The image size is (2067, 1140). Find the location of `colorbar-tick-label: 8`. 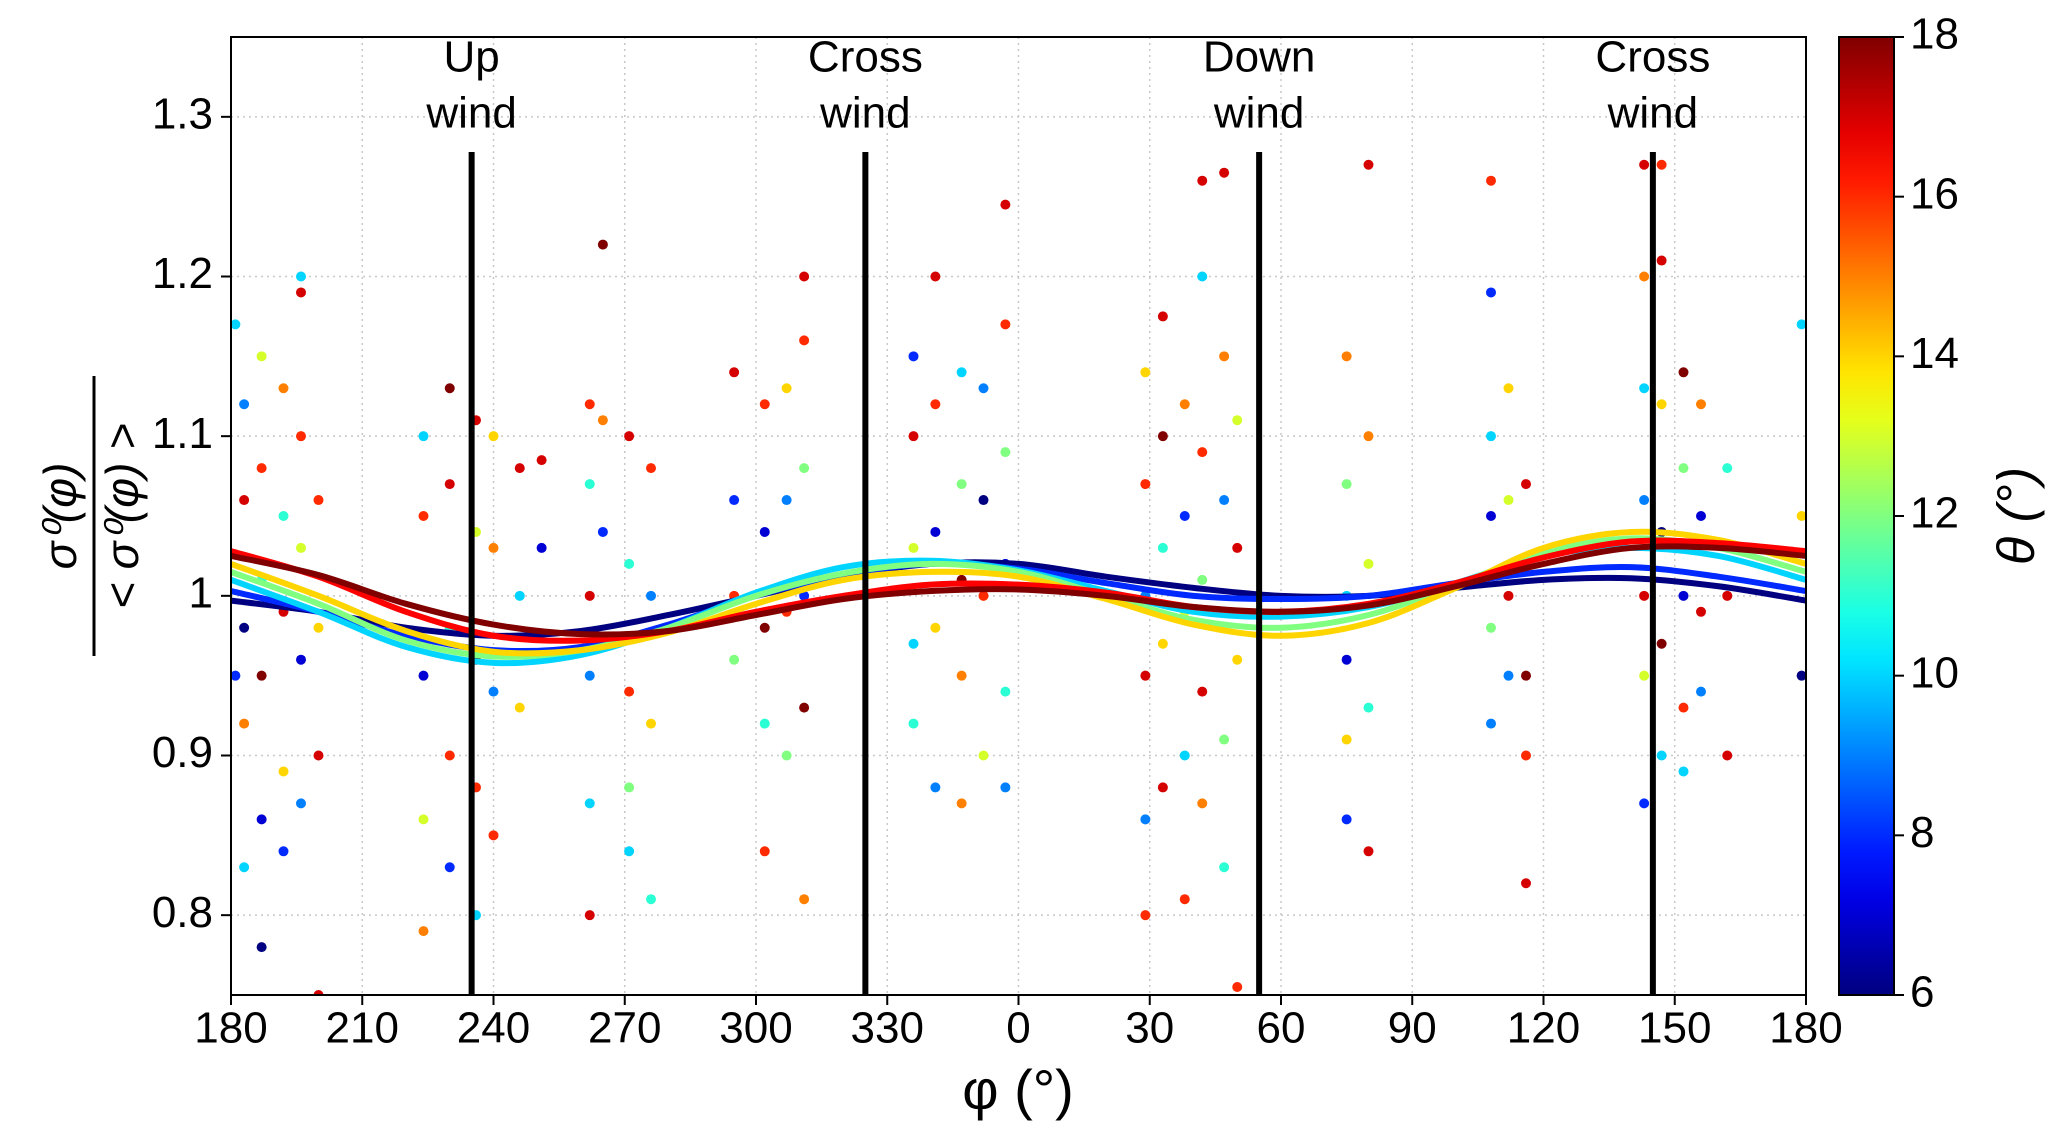

colorbar-tick-label: 8 is located at coordinates (1922, 832).